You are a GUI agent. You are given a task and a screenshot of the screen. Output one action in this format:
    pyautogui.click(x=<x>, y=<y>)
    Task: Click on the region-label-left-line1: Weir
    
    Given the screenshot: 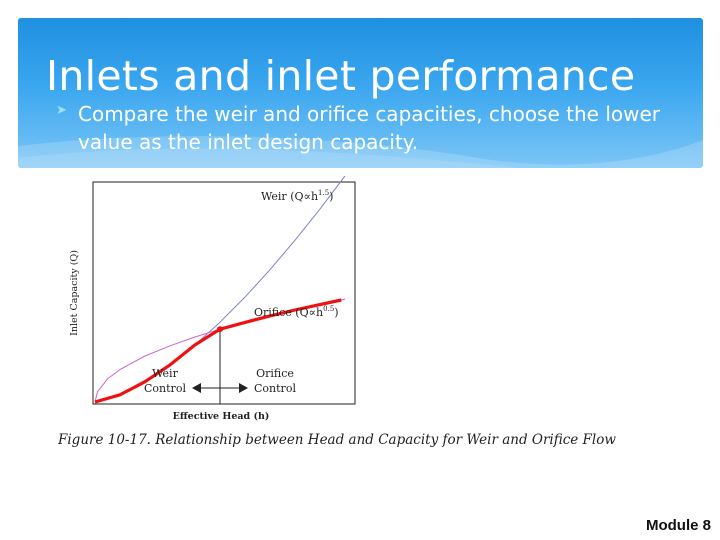 What is the action you would take?
    pyautogui.click(x=165, y=373)
    